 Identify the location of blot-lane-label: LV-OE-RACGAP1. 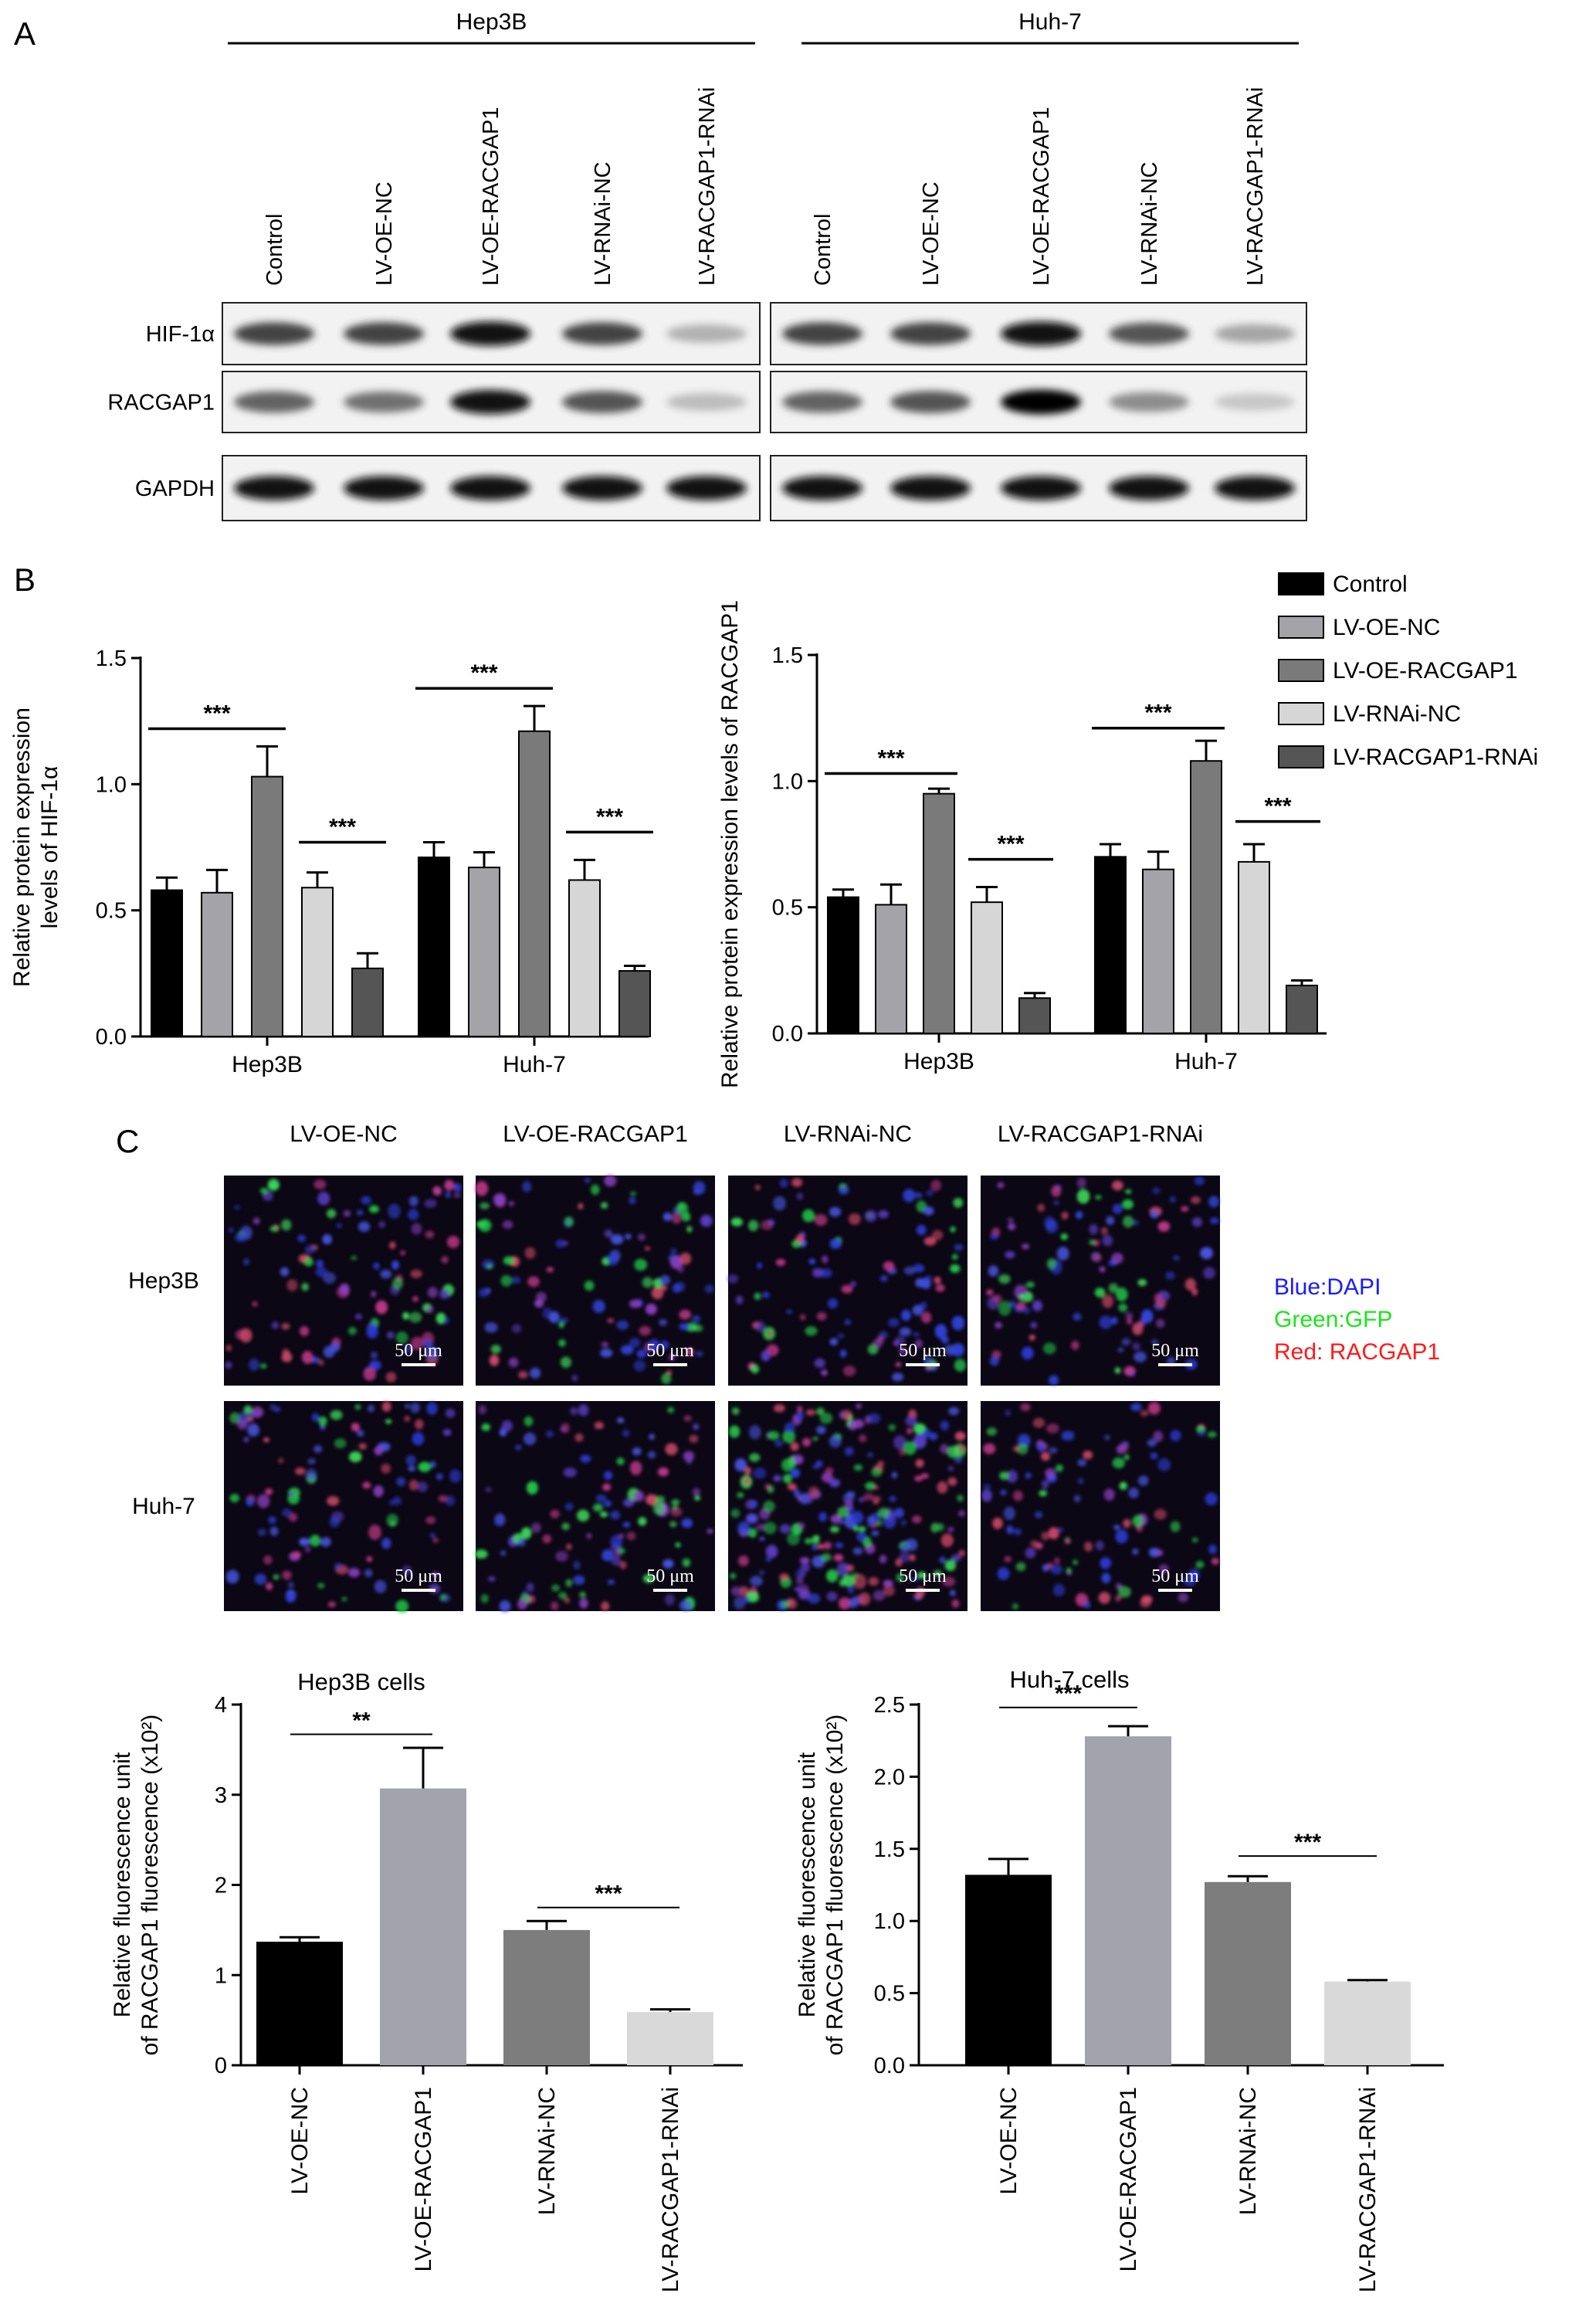
(1041, 196).